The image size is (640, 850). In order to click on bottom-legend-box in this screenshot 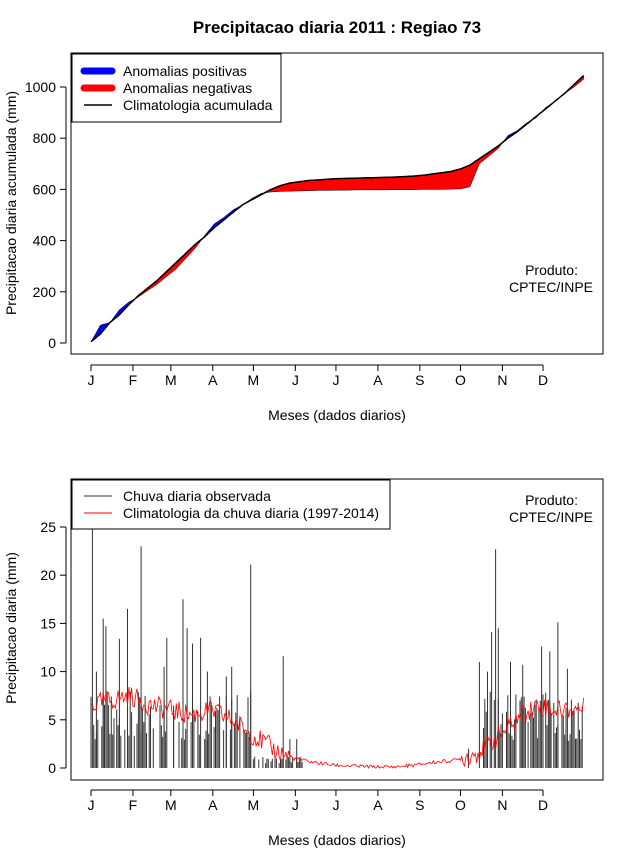, I will do `click(231, 504)`.